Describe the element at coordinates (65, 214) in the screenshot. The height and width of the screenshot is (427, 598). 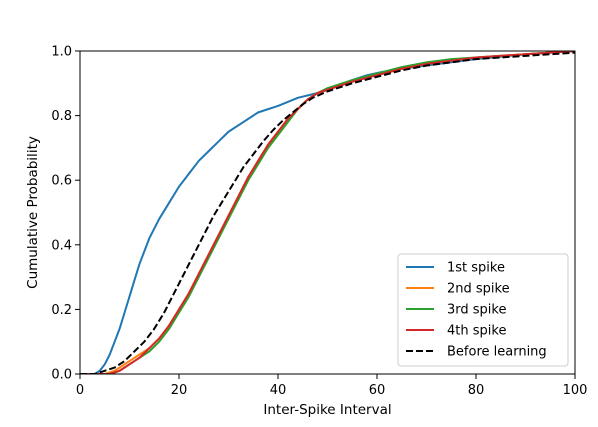
I see `y-axis: 0.0 0.2 0.4 0.6 0.8 1.0` at that location.